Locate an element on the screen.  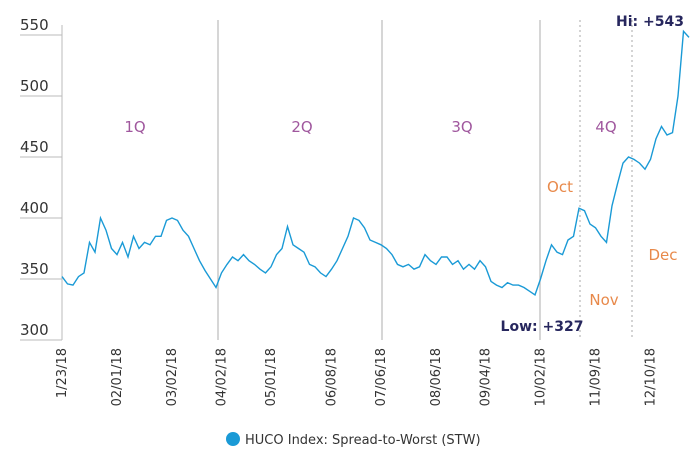
x-tick-label: 06/08/18 is located at coordinates (332, 377).